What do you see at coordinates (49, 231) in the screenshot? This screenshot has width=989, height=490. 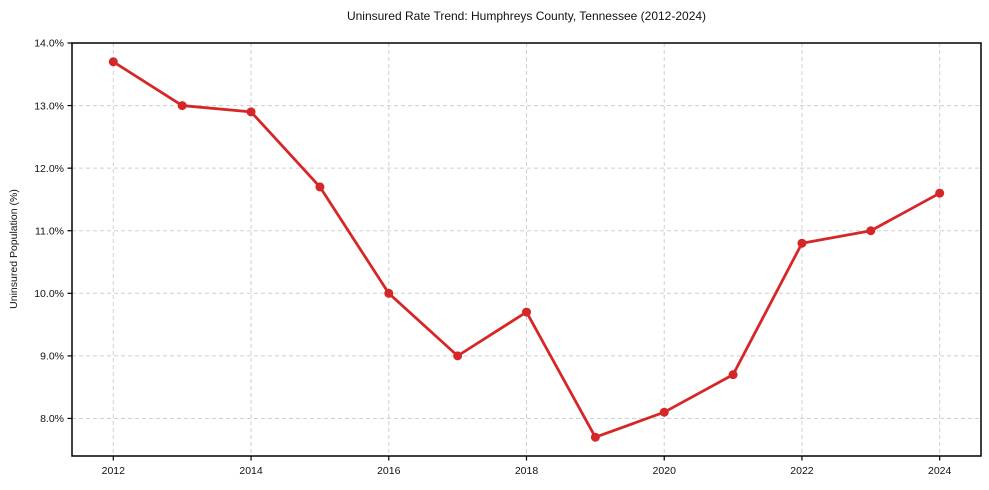 I see `y-tick-label: 11.0%` at bounding box center [49, 231].